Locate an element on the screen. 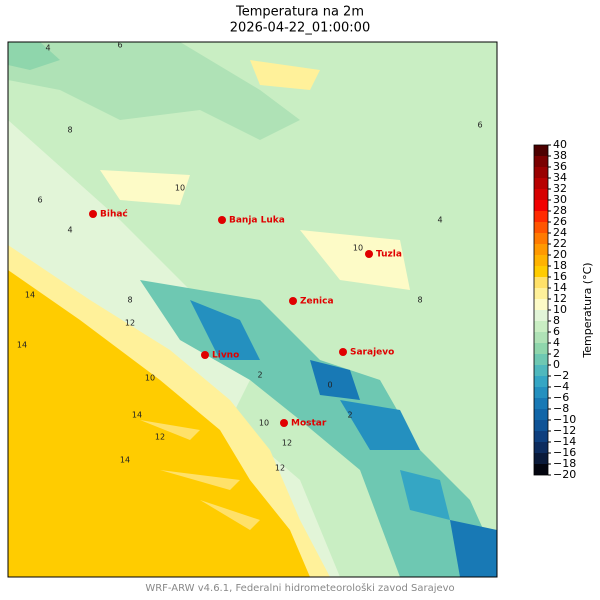 The width and height of the screenshot is (600, 600). title: Temperatura na 2m is located at coordinates (299, 12).